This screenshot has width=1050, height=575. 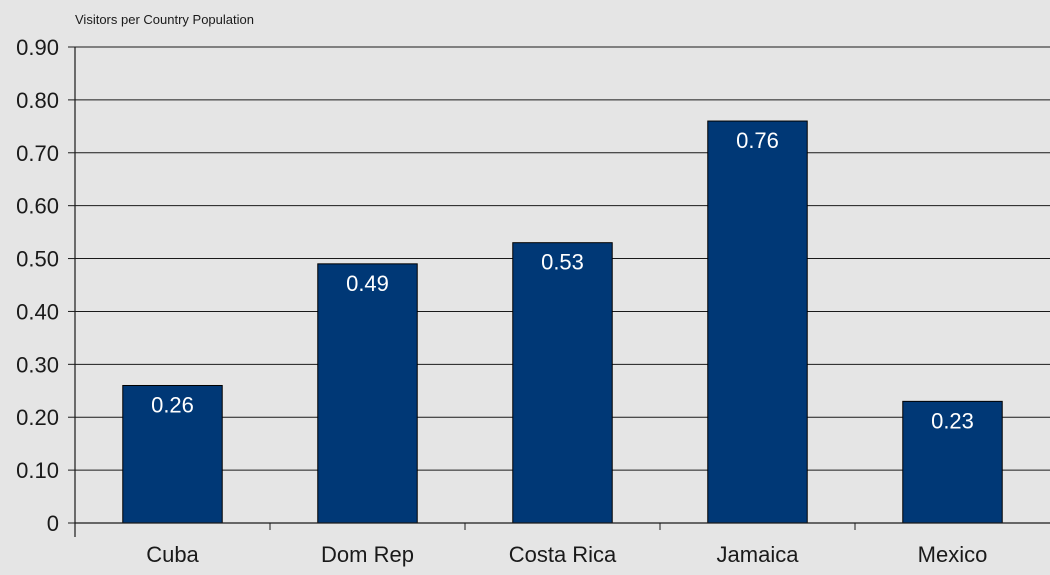 I want to click on x-tick-label: Jamaica, so click(x=758, y=554).